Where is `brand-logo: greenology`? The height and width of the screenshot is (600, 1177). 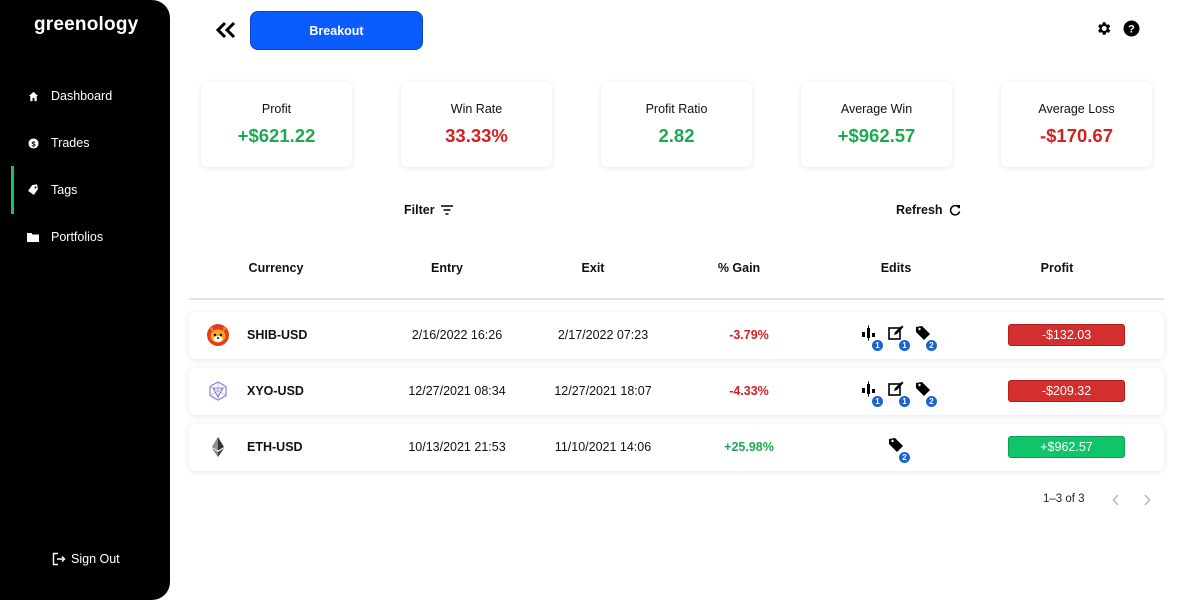
brand-logo: greenology is located at coordinates (86, 24).